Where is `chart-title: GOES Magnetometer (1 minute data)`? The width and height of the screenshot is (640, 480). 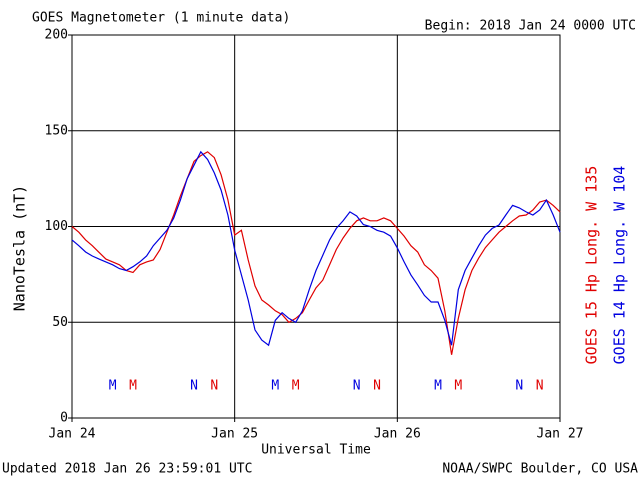 chart-title: GOES Magnetometer (1 minute data) is located at coordinates (161, 18).